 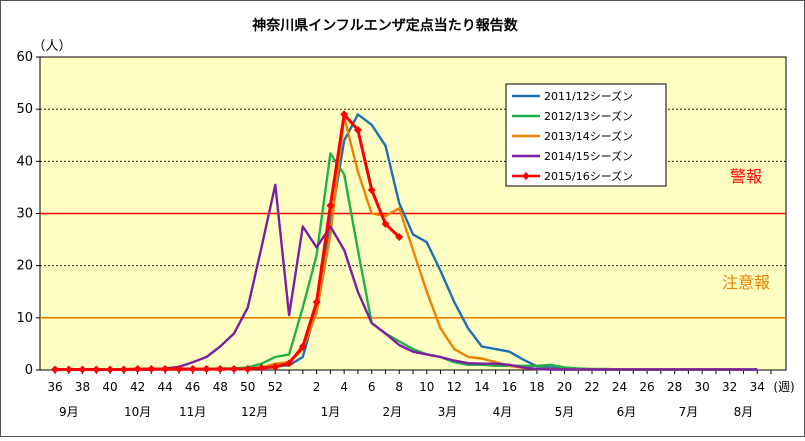 What do you see at coordinates (331, 412) in the screenshot?
I see `month-label: 1月` at bounding box center [331, 412].